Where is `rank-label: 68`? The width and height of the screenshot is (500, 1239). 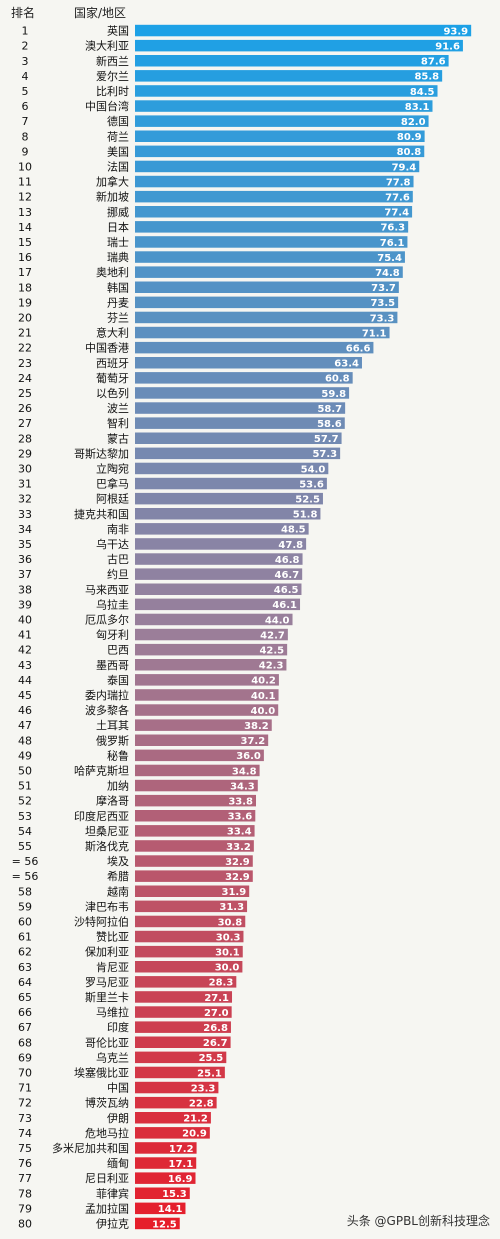 rank-label: 68 is located at coordinates (25, 1042).